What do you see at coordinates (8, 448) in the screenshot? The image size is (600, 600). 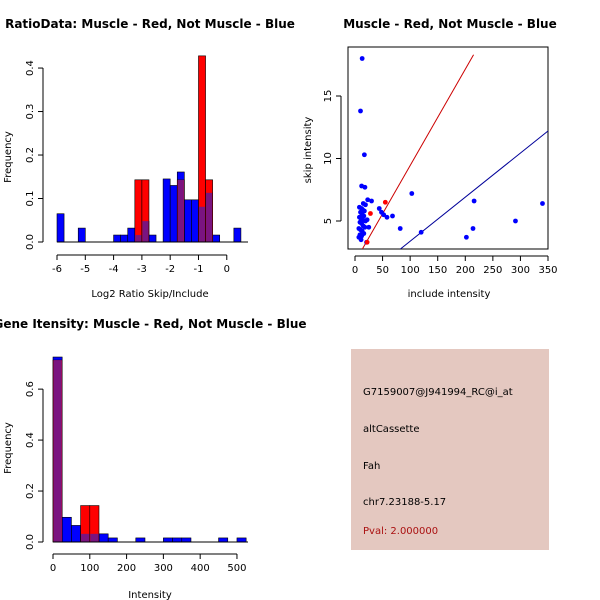 I see `intensity-histogram-ylabel: Frequency` at bounding box center [8, 448].